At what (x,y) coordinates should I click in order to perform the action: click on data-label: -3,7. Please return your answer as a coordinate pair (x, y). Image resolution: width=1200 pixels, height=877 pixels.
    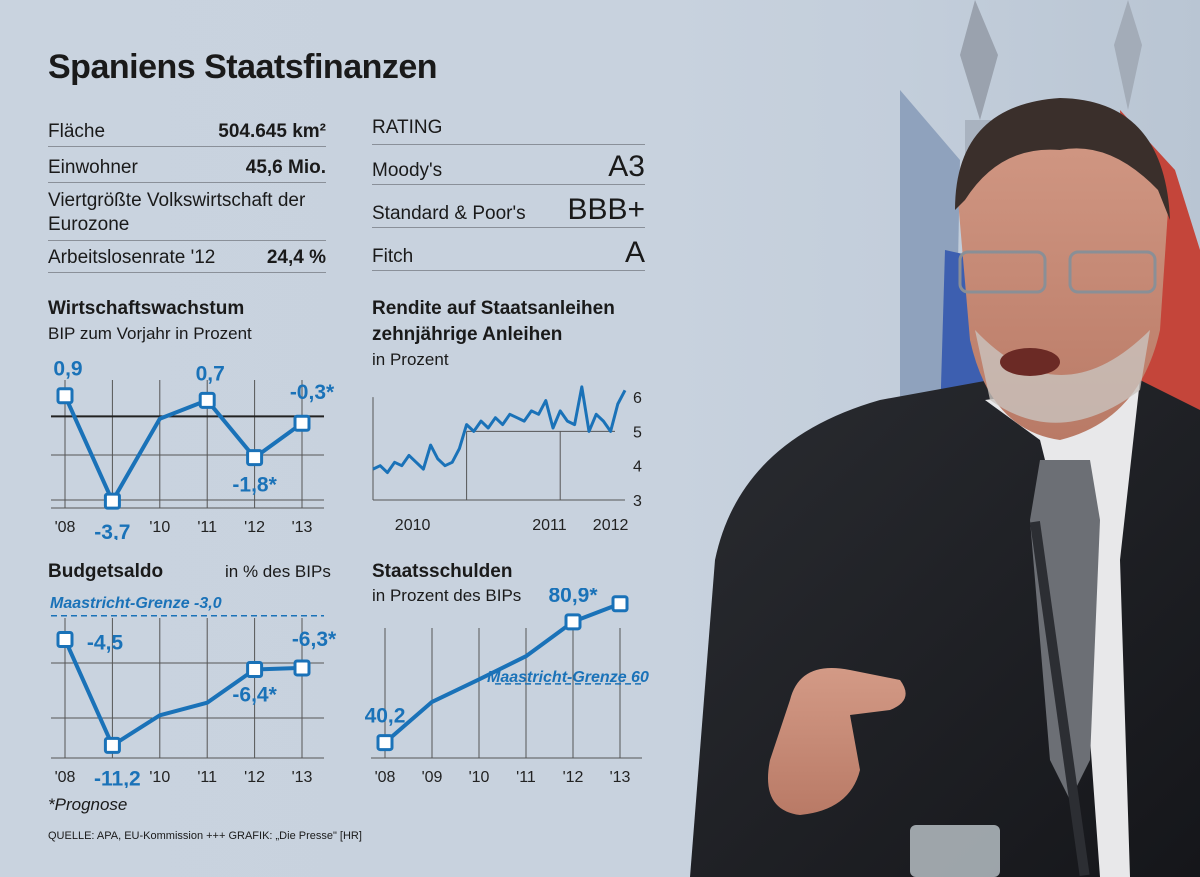
    Looking at the image, I should click on (112, 530).